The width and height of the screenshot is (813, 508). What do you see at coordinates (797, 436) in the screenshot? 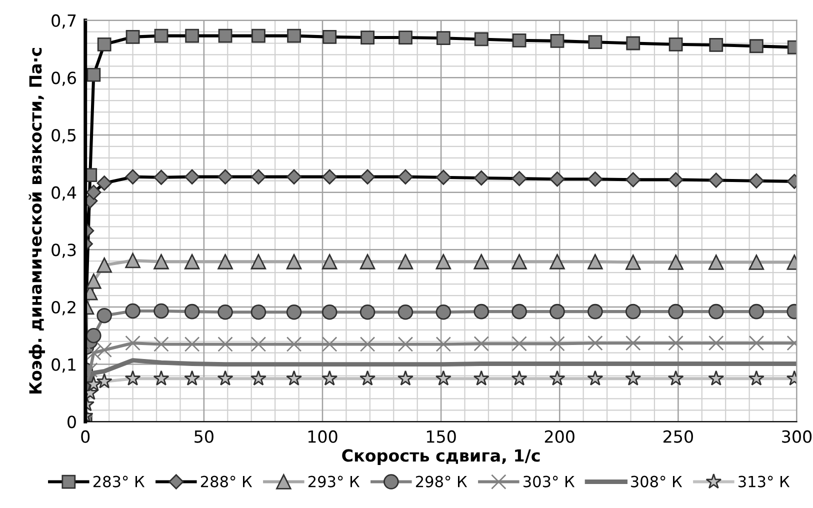
I see `x-tick-label: 300` at bounding box center [797, 436].